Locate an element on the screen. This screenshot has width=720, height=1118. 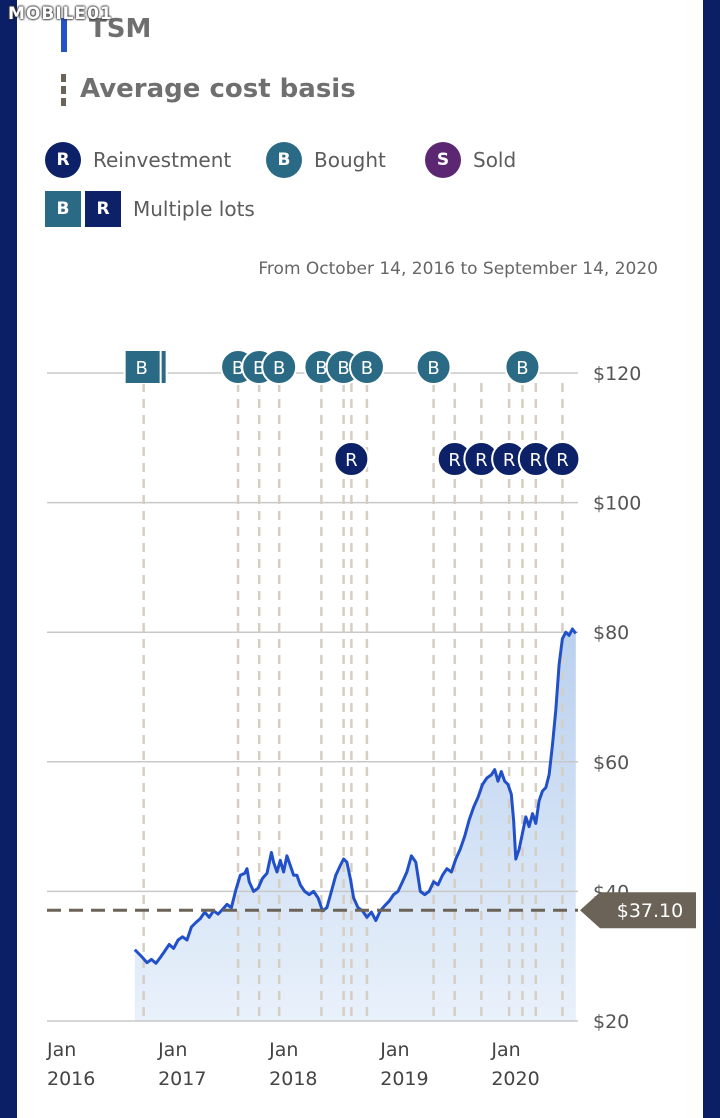
x-tick-year: 2020 is located at coordinates (515, 1079).